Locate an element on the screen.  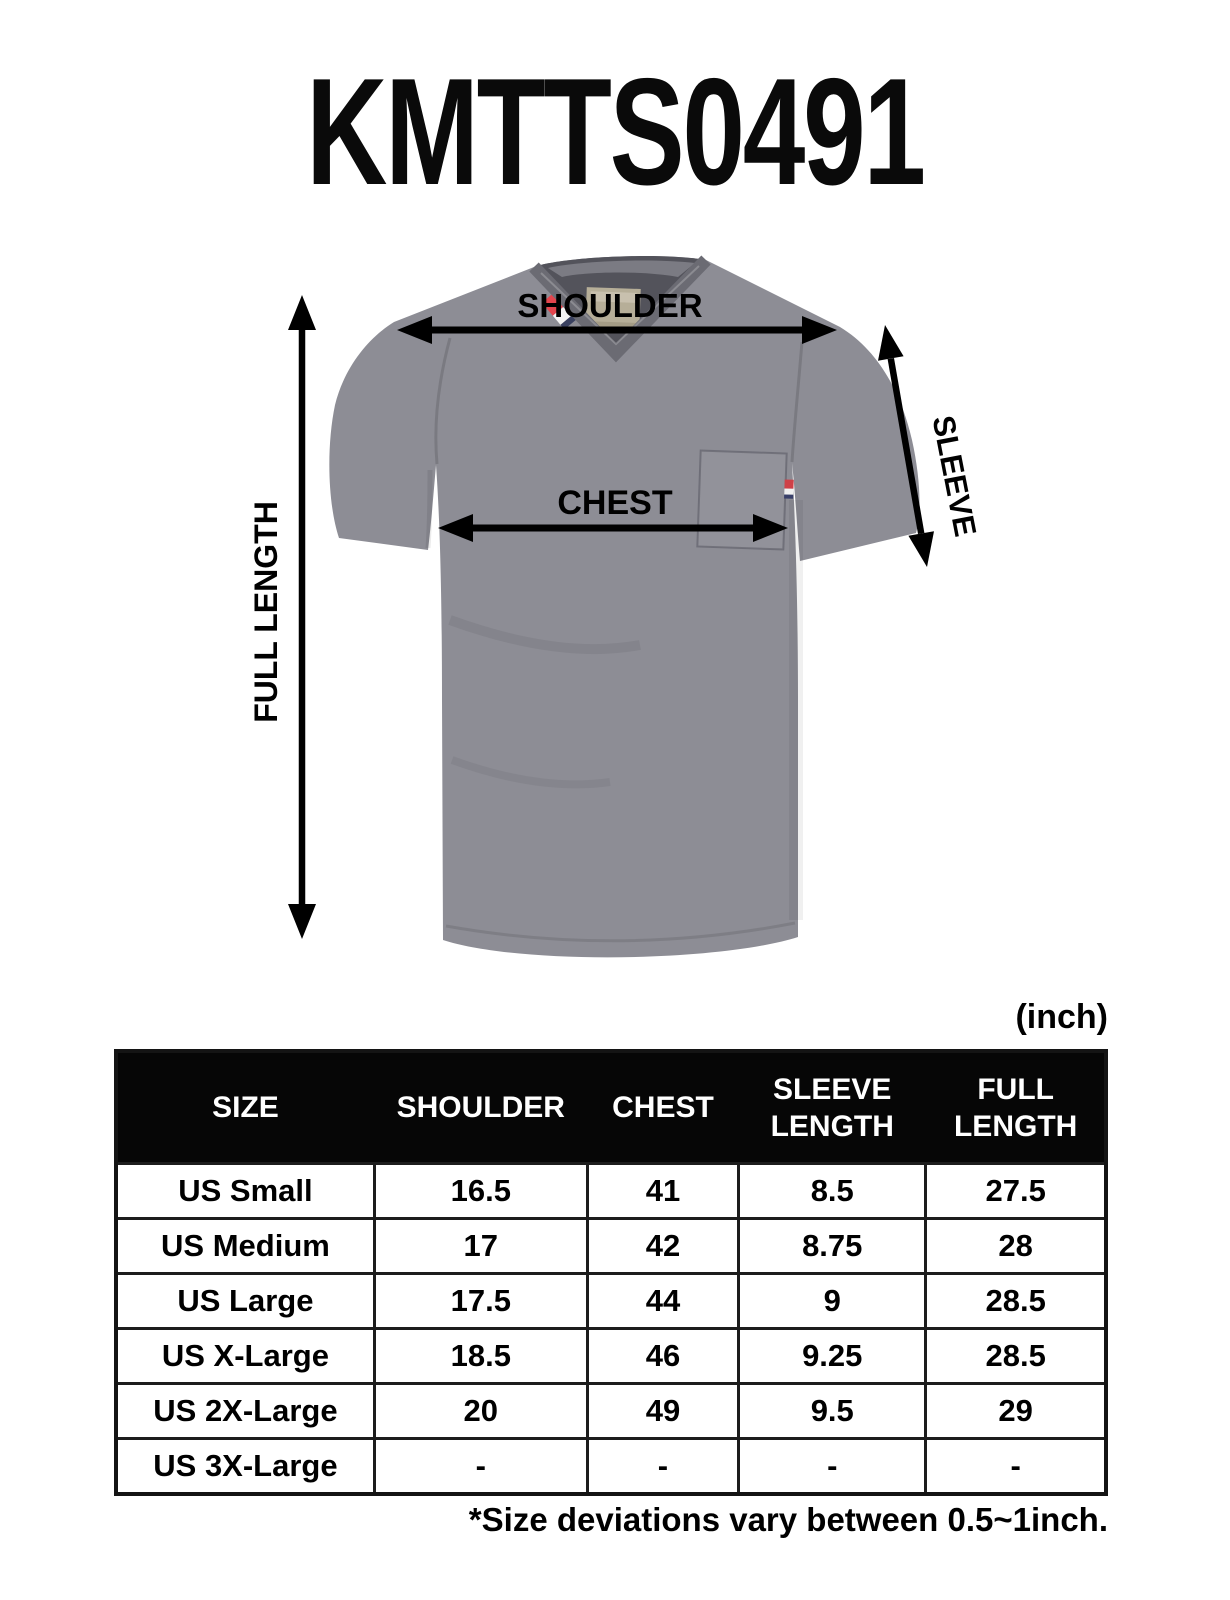
size-cell: US Medium is located at coordinates (245, 1246).